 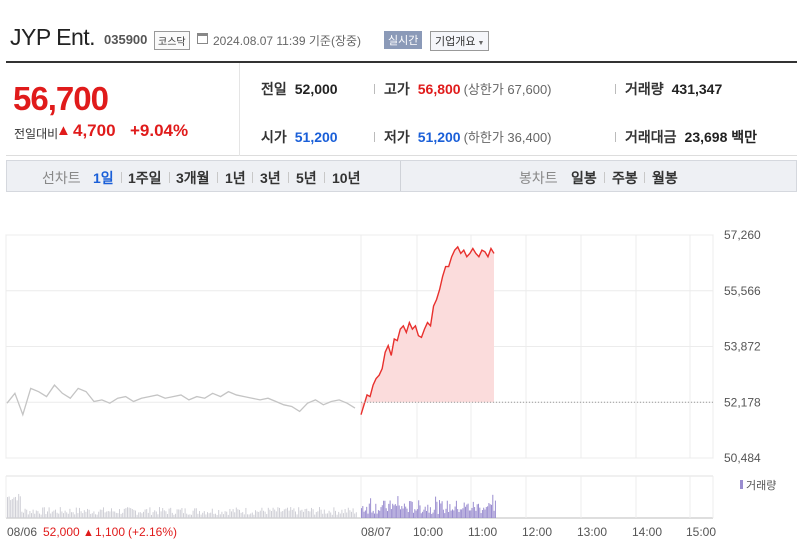 I want to click on candle-chart-label: 봉차트, so click(x=538, y=178).